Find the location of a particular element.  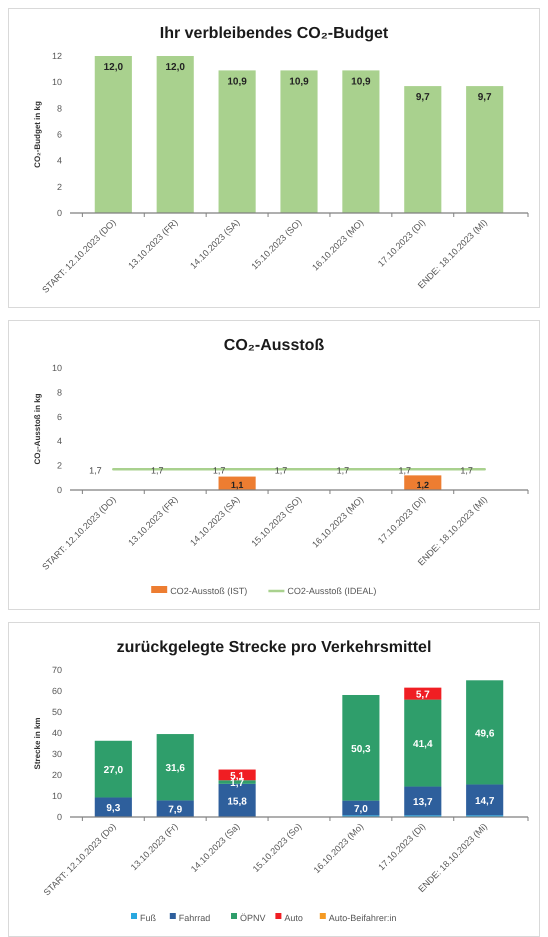

legend-label: ÖPNV is located at coordinates (253, 918).